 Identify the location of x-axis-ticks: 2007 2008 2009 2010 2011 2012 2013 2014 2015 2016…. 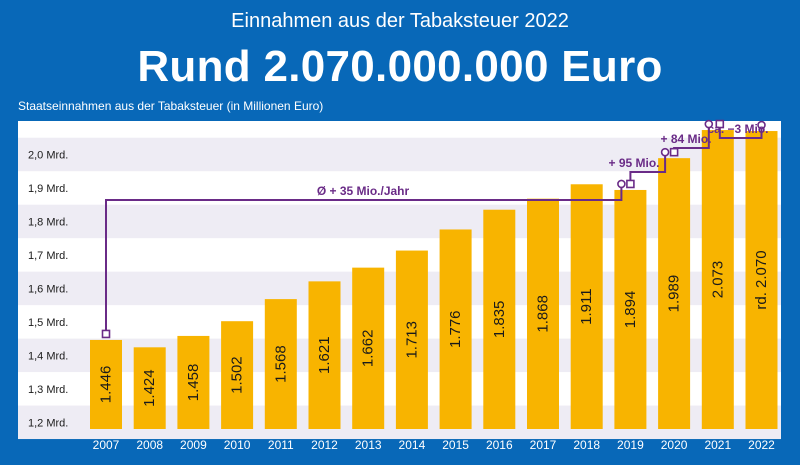
(434, 445).